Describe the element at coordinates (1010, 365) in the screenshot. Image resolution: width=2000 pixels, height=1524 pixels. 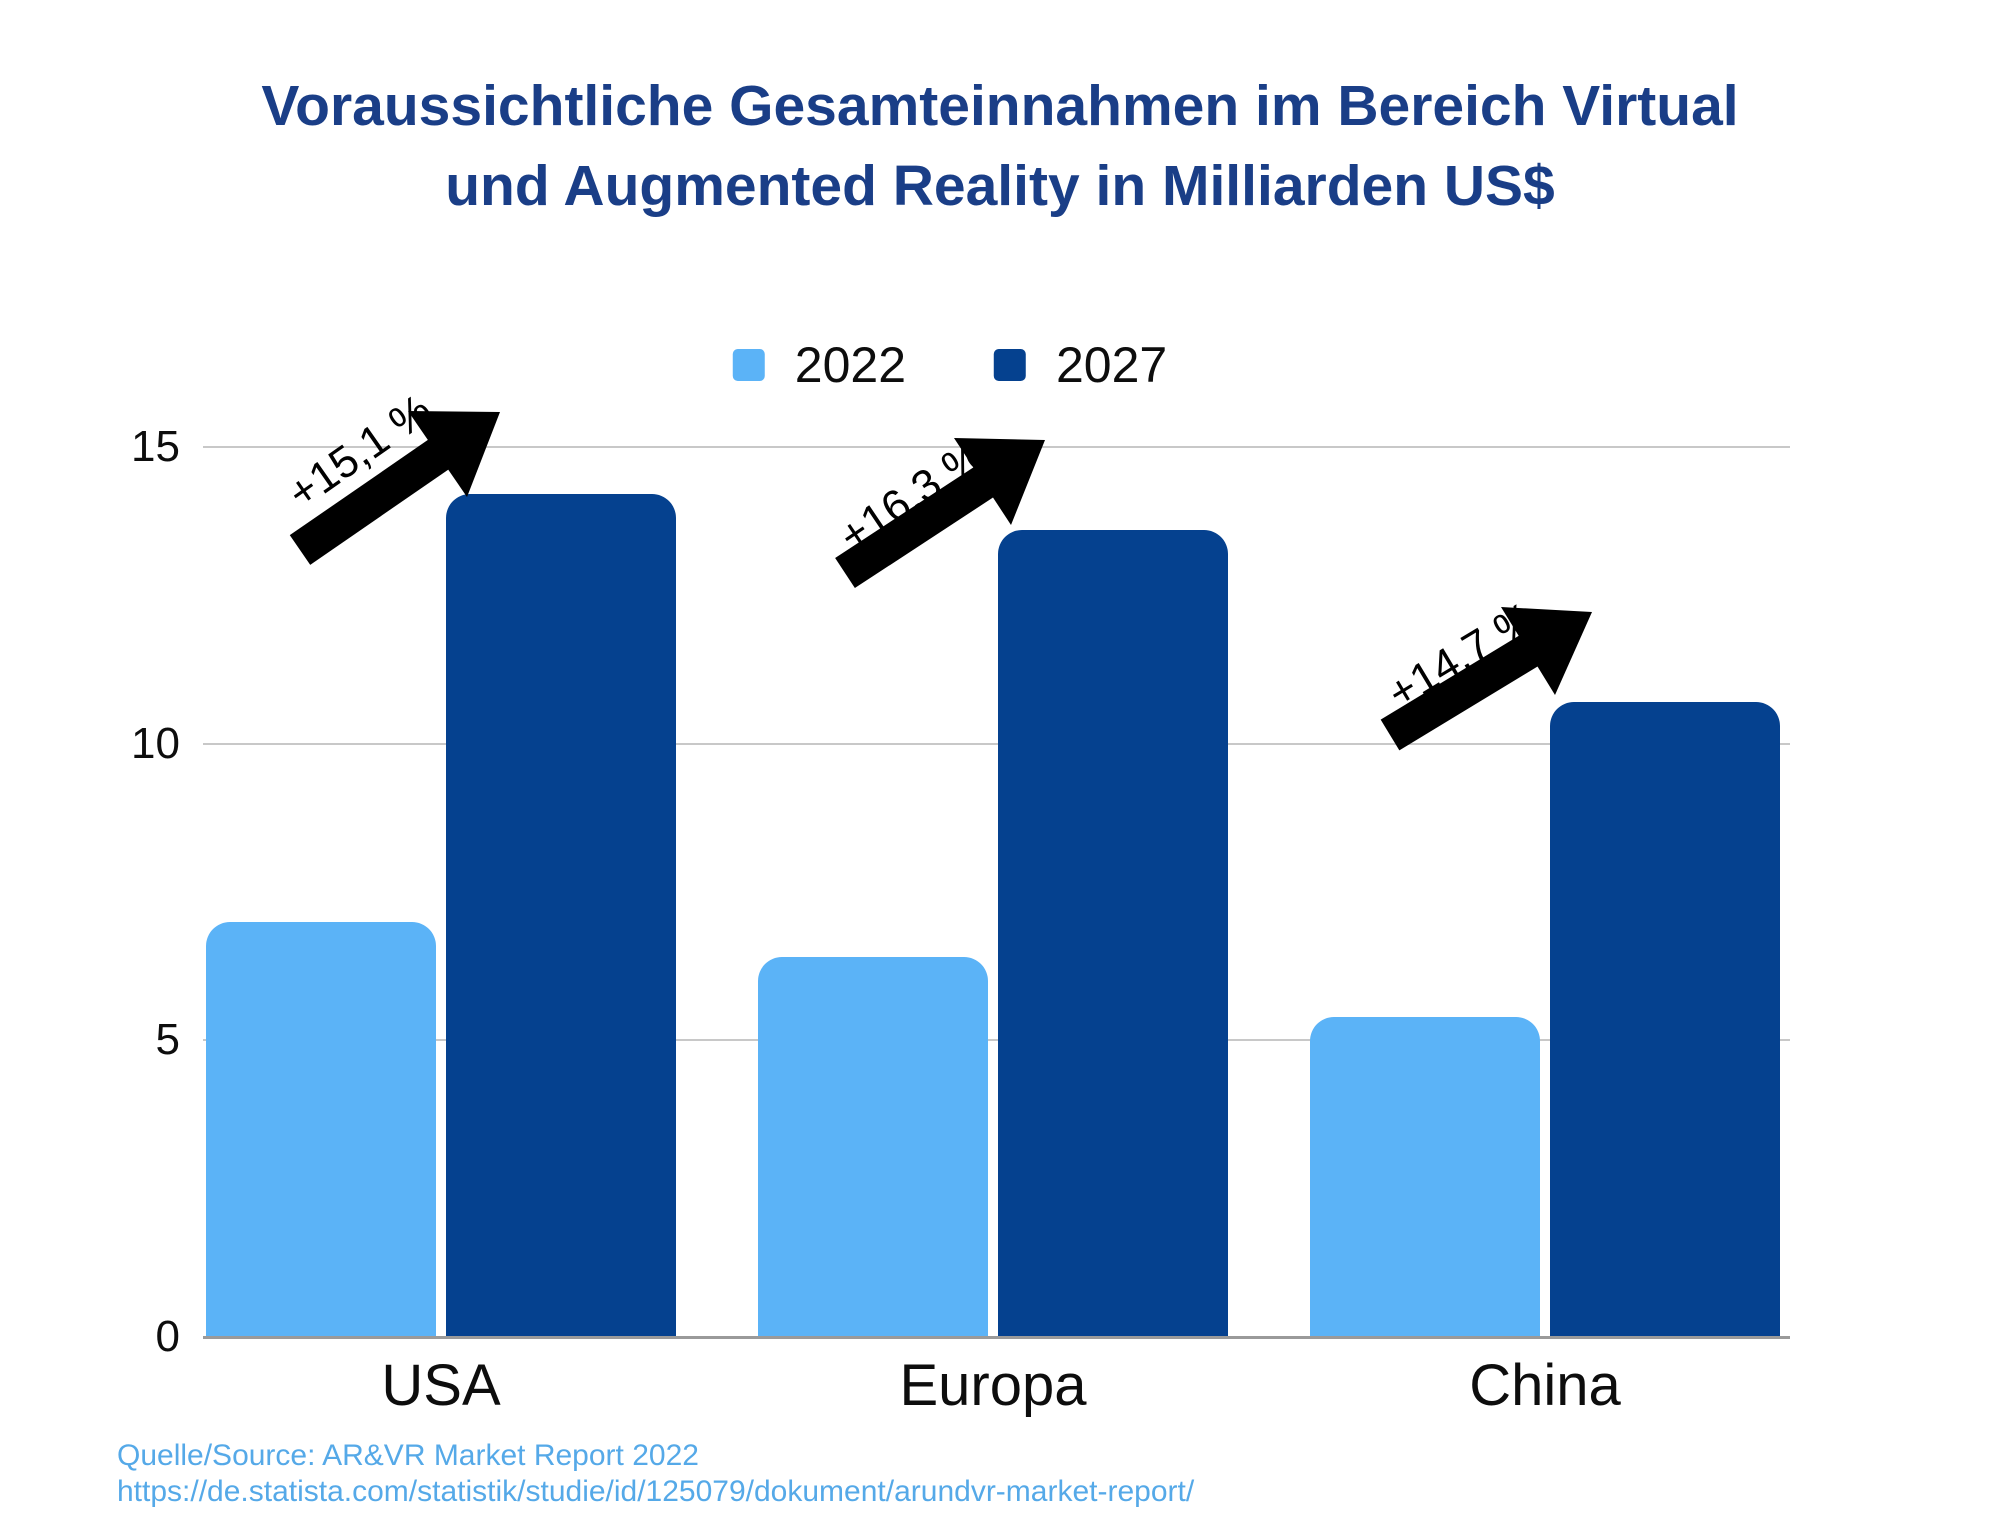
I see `legend-swatch-2027-icon` at that location.